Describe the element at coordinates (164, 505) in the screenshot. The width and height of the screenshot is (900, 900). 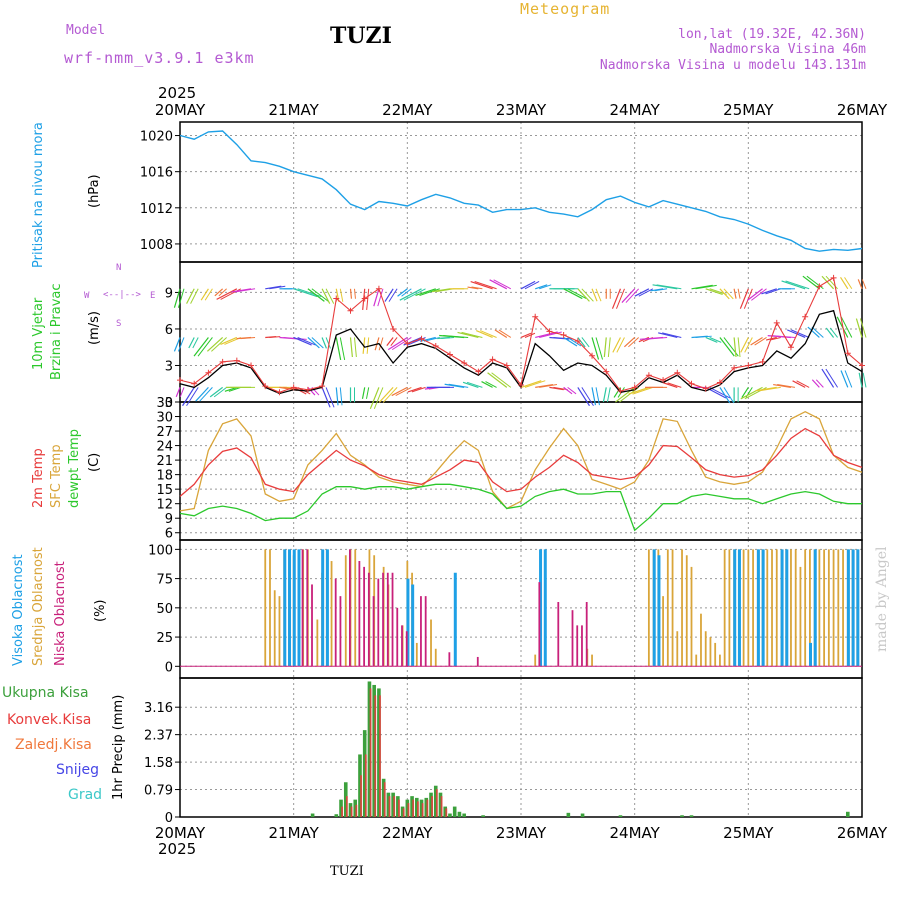
I see `y-tick-label: 12` at that location.